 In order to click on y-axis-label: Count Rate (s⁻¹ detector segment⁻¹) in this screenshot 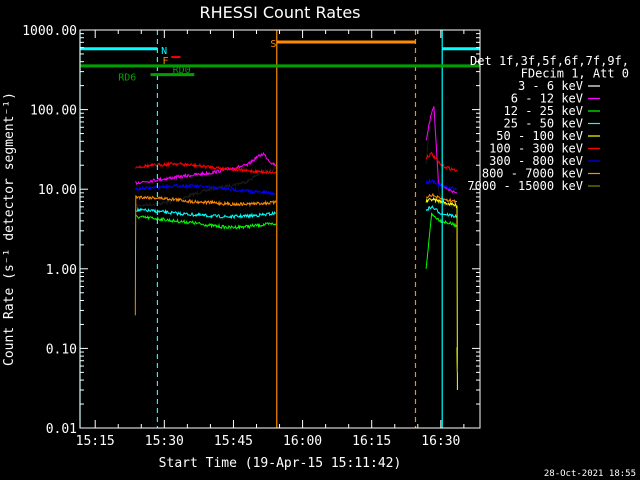, I will do `click(9, 229)`.